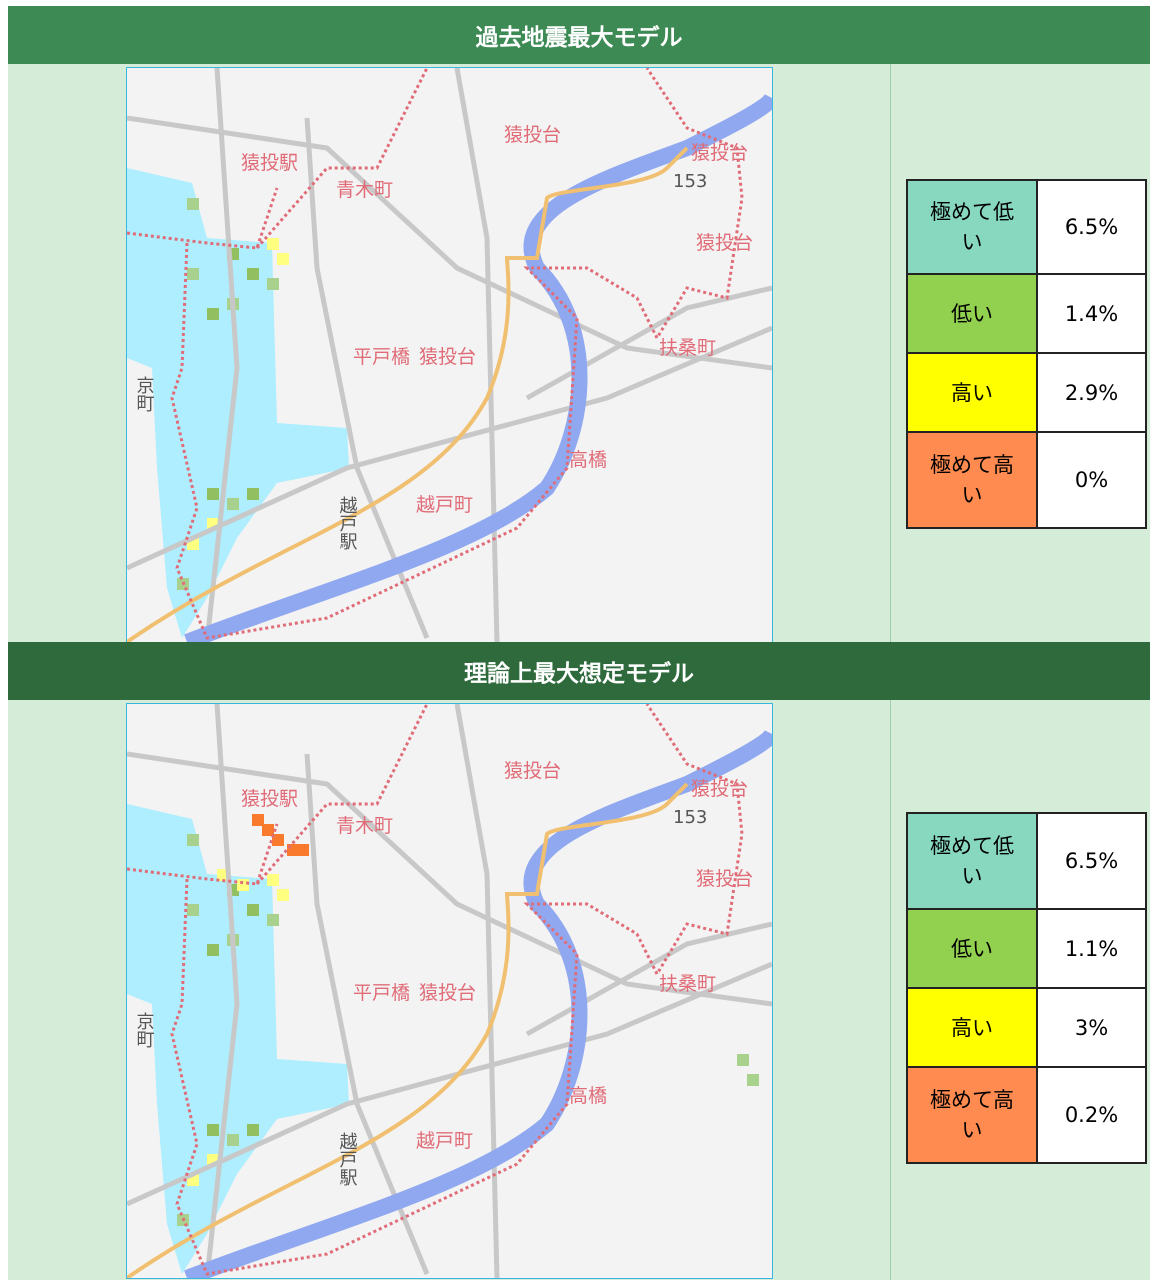 The image size is (1150, 1280). Describe the element at coordinates (1091, 1027) in the screenshot. I see `legend-value: 3%` at that location.